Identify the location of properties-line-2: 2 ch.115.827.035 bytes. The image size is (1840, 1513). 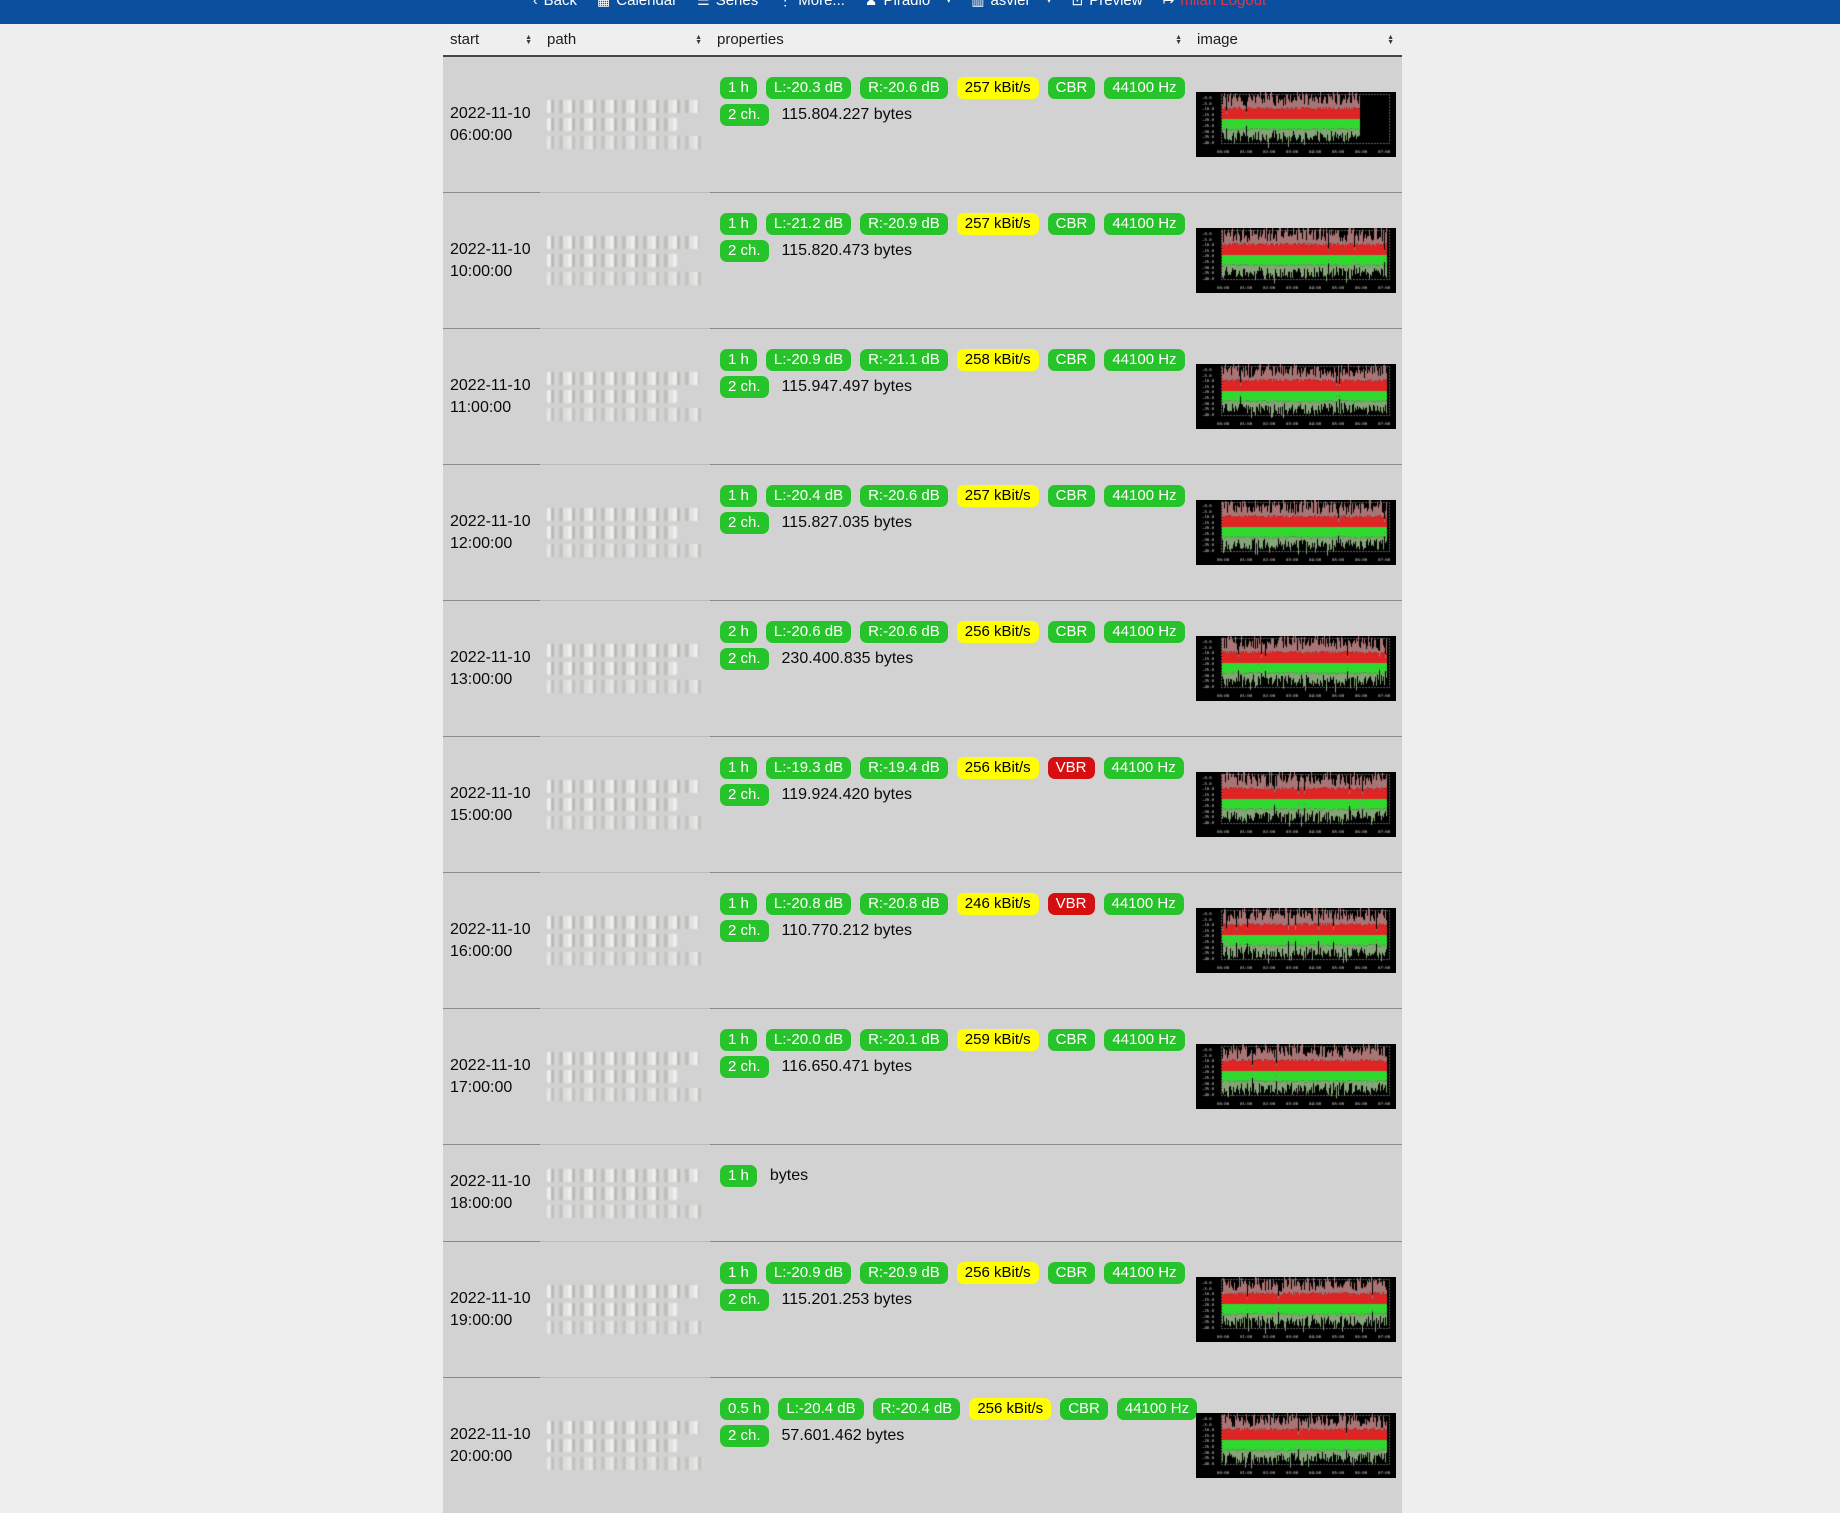
(955, 523).